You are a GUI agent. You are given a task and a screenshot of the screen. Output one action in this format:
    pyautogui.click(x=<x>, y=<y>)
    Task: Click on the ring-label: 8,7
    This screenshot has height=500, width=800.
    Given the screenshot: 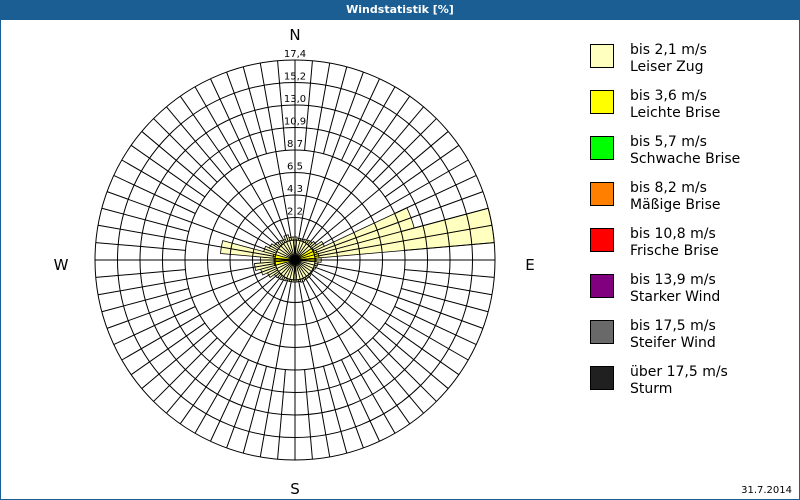 What is the action you would take?
    pyautogui.click(x=295, y=144)
    